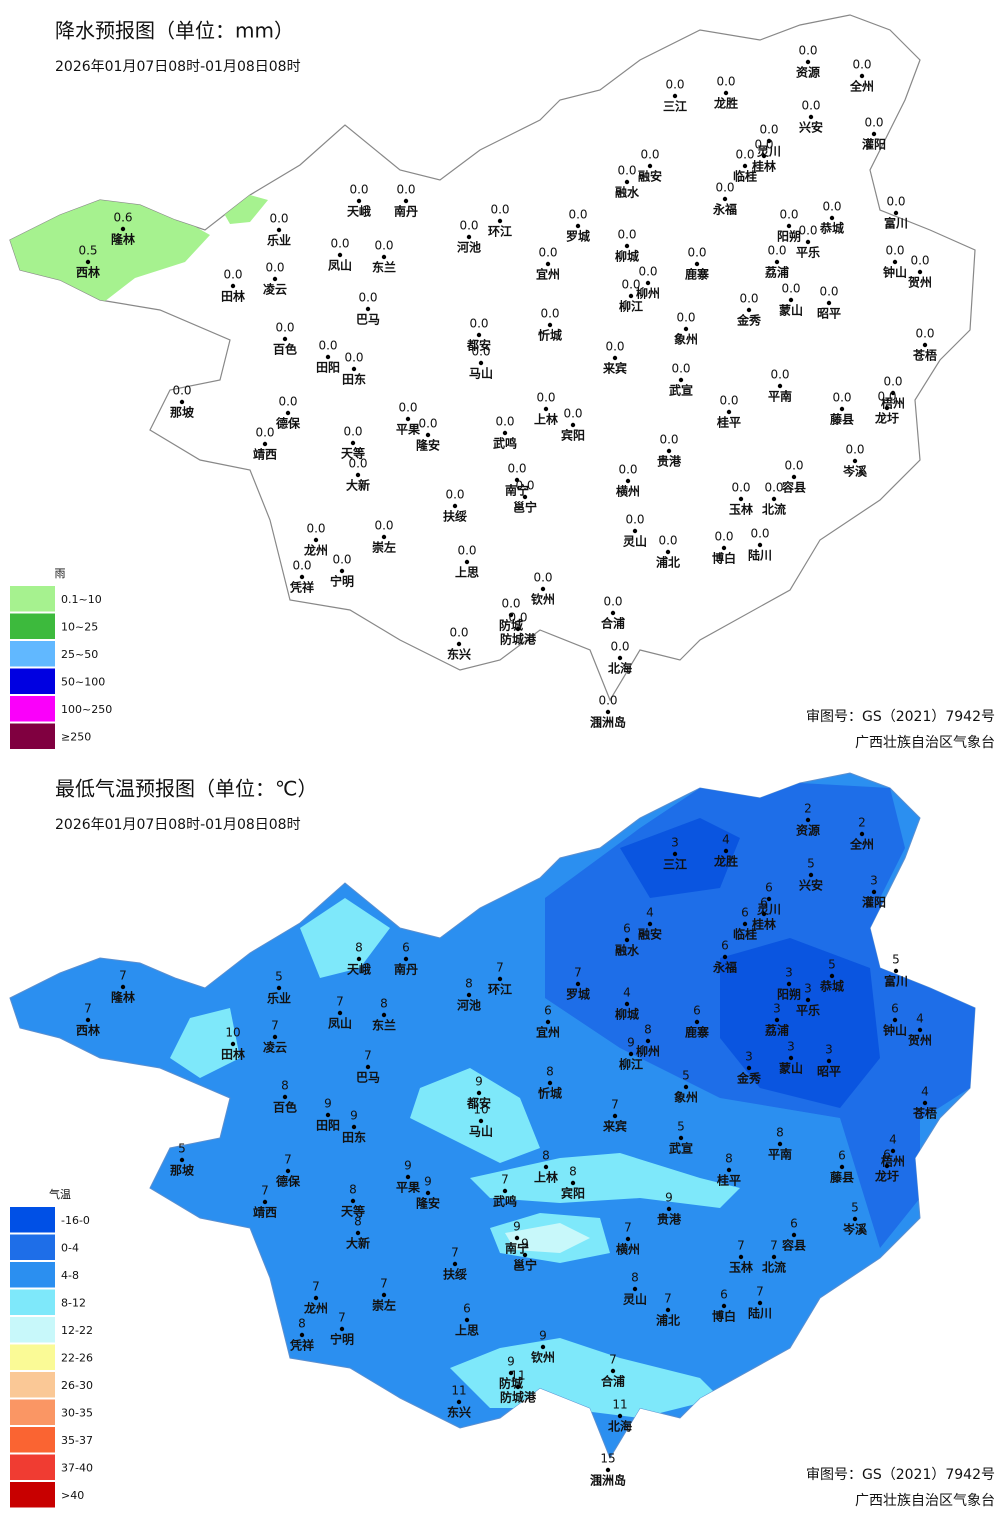 The width and height of the screenshot is (1000, 1523). What do you see at coordinates (650, 934) in the screenshot?
I see `station-name: 融安` at bounding box center [650, 934].